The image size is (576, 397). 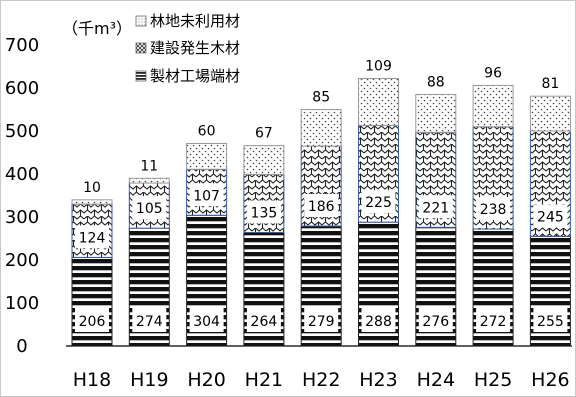 I want to click on y-axis-ticks: 0 100 200 300 400 500 600 700, so click(x=22, y=196).